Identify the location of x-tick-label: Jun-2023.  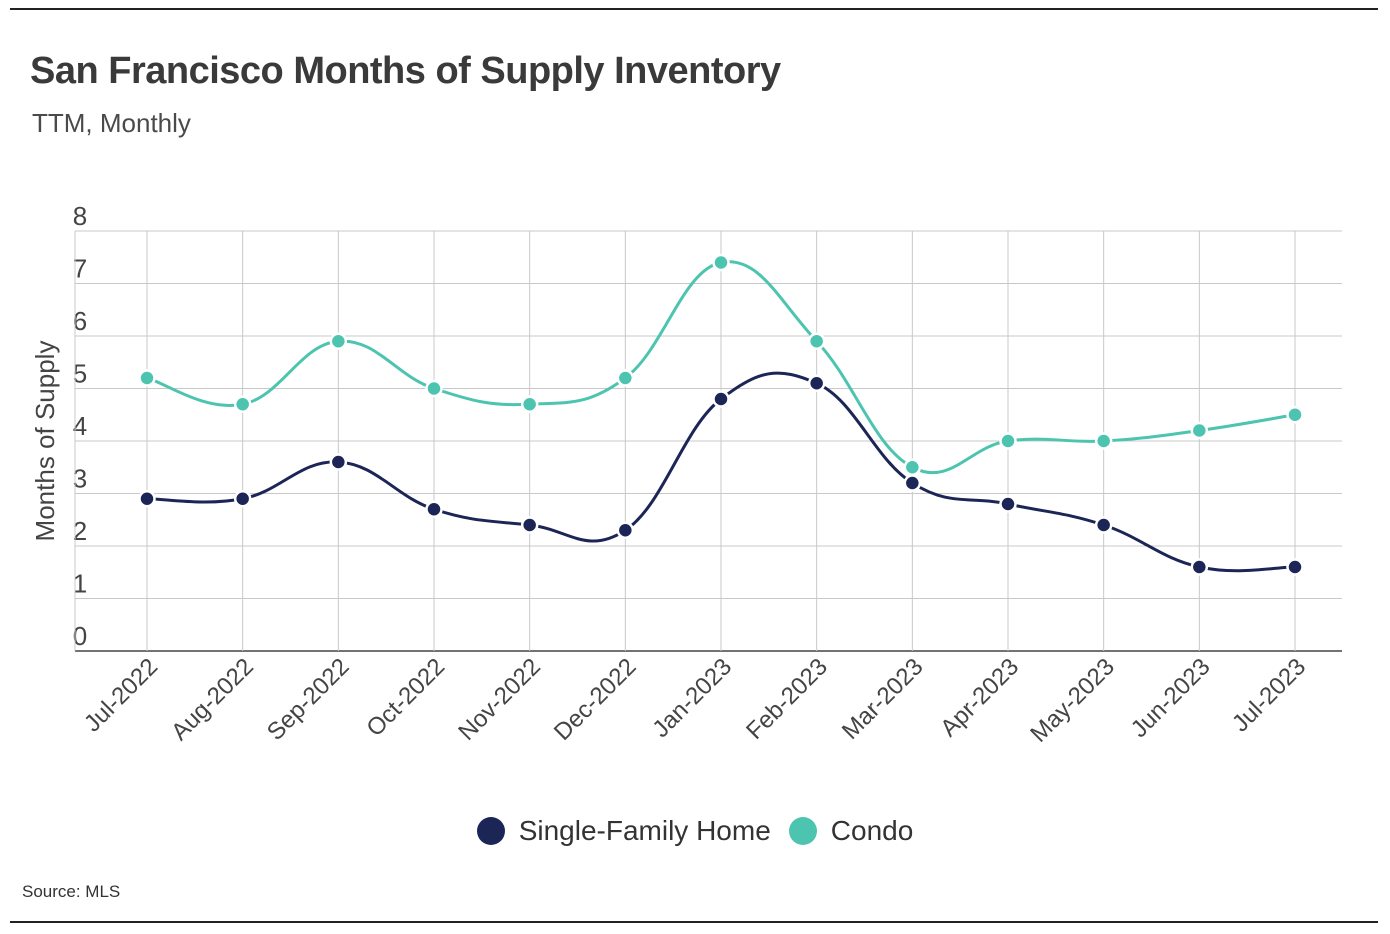
(1171, 698).